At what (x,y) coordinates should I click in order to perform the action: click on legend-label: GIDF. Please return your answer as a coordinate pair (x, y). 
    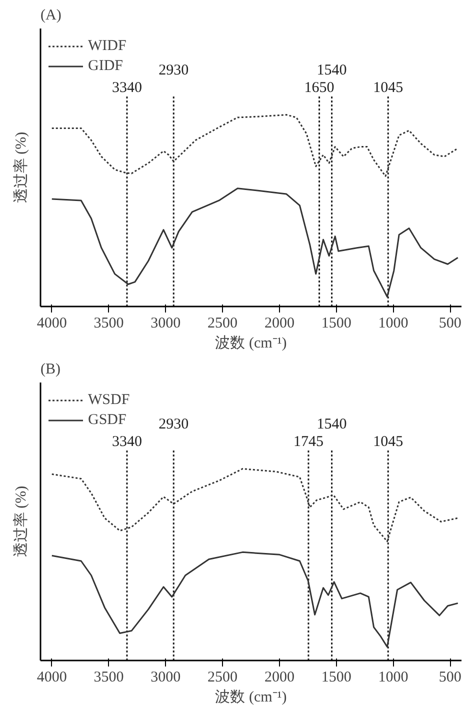
    Looking at the image, I should click on (106, 66).